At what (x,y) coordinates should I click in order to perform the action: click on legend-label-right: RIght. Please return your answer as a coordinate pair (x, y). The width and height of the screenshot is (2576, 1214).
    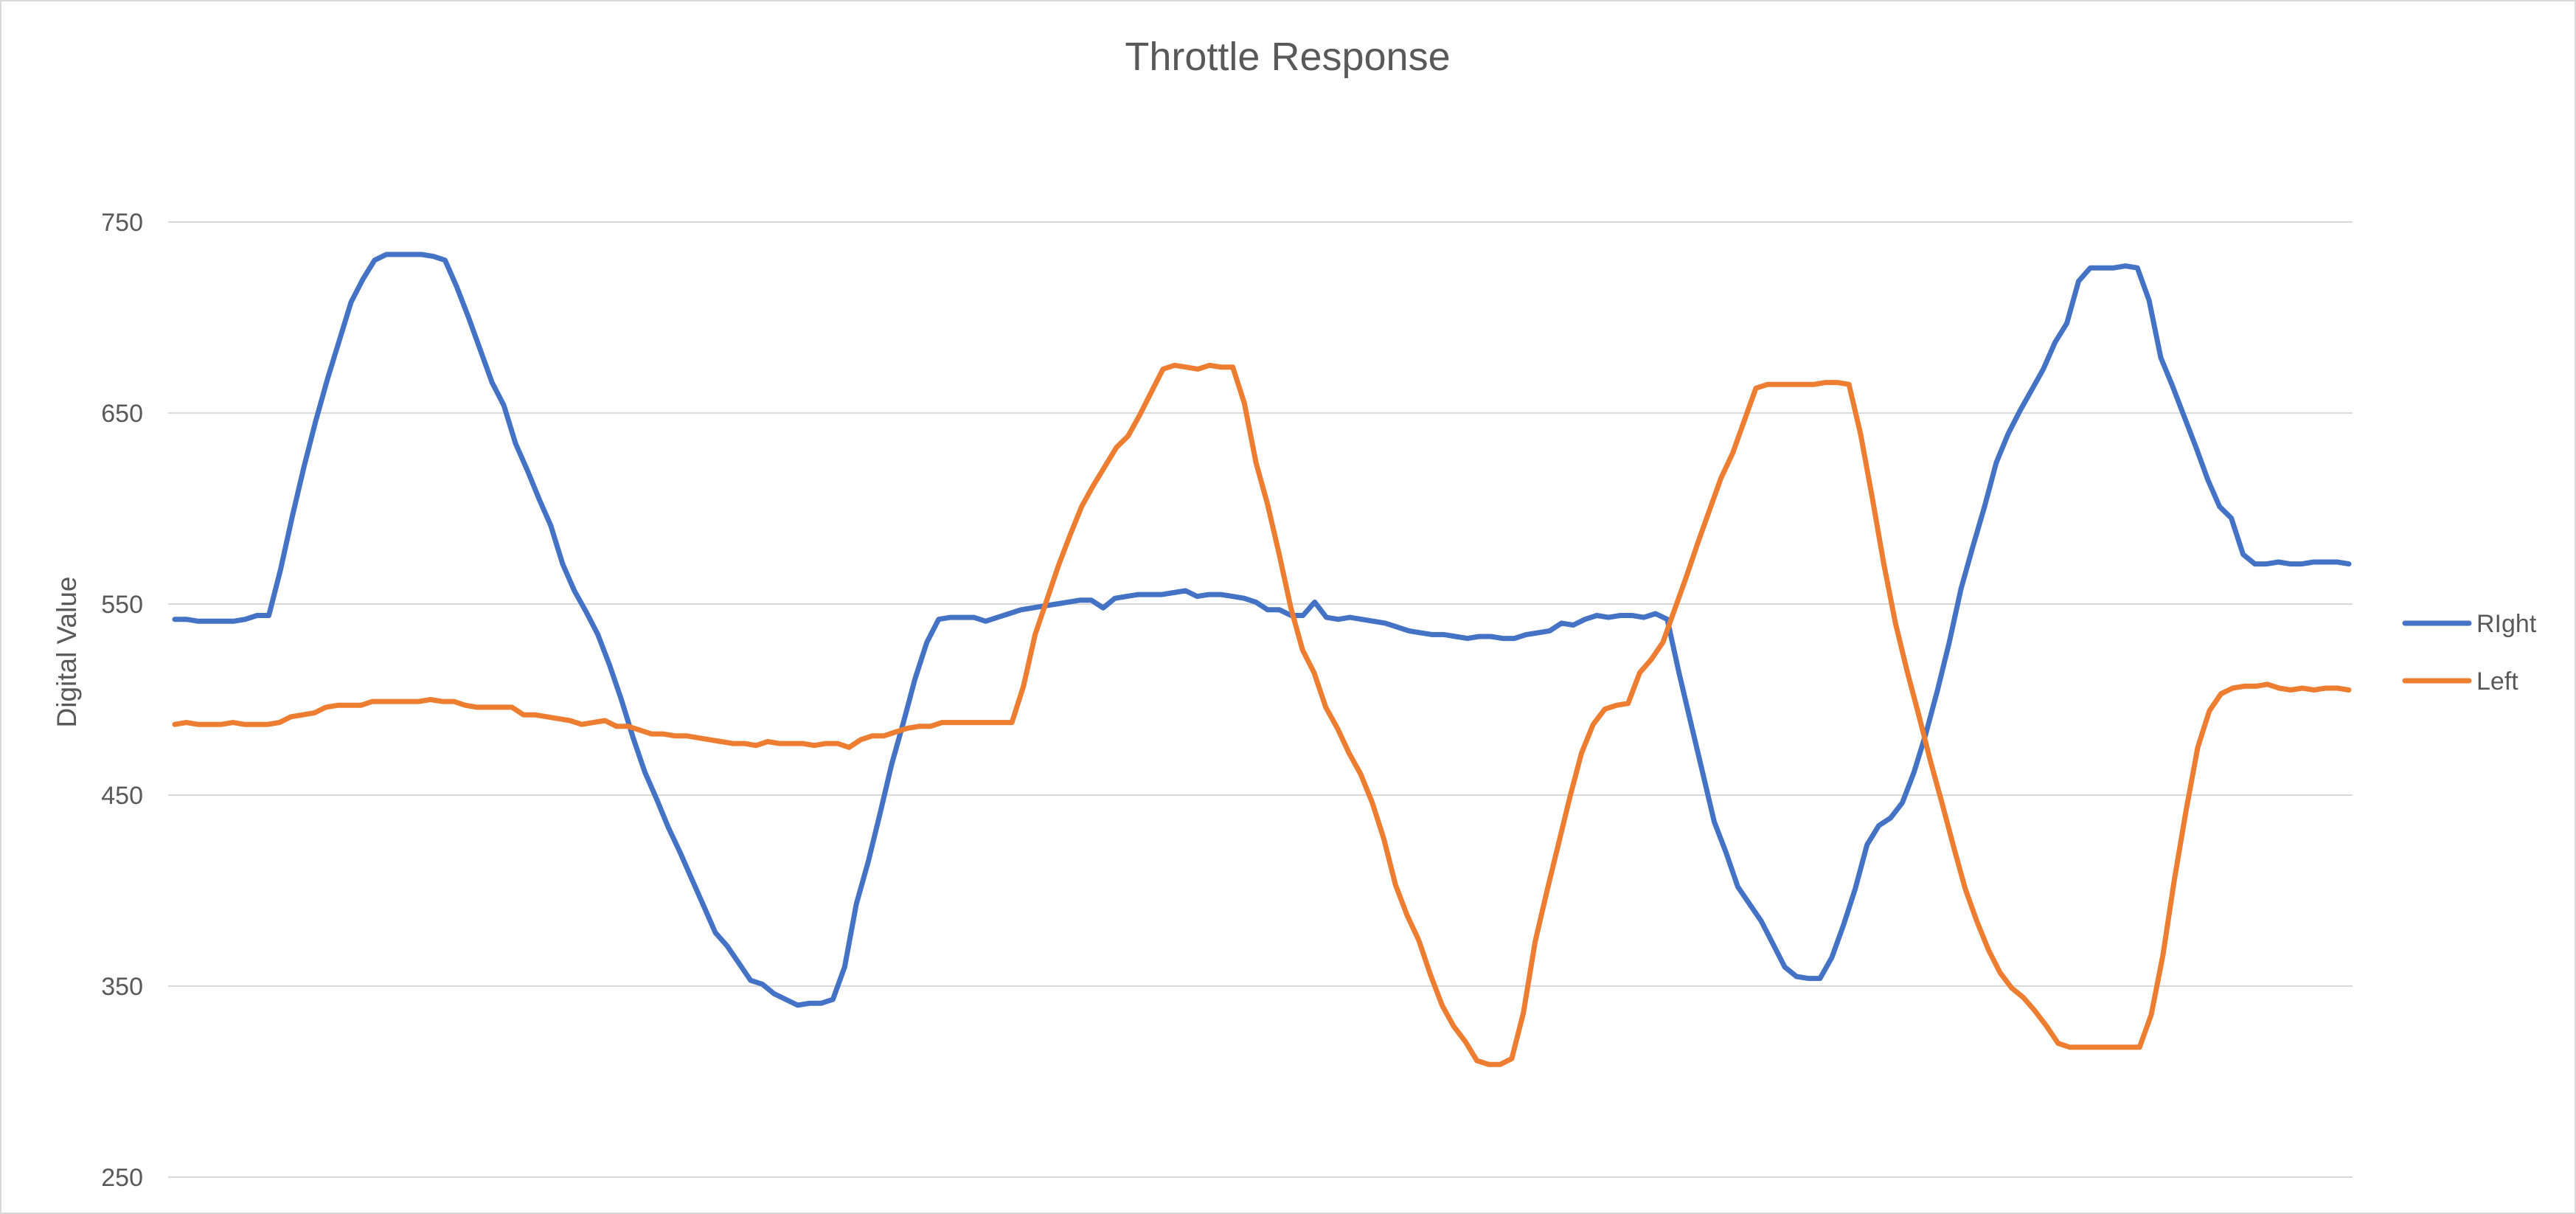
    Looking at the image, I should click on (2506, 624).